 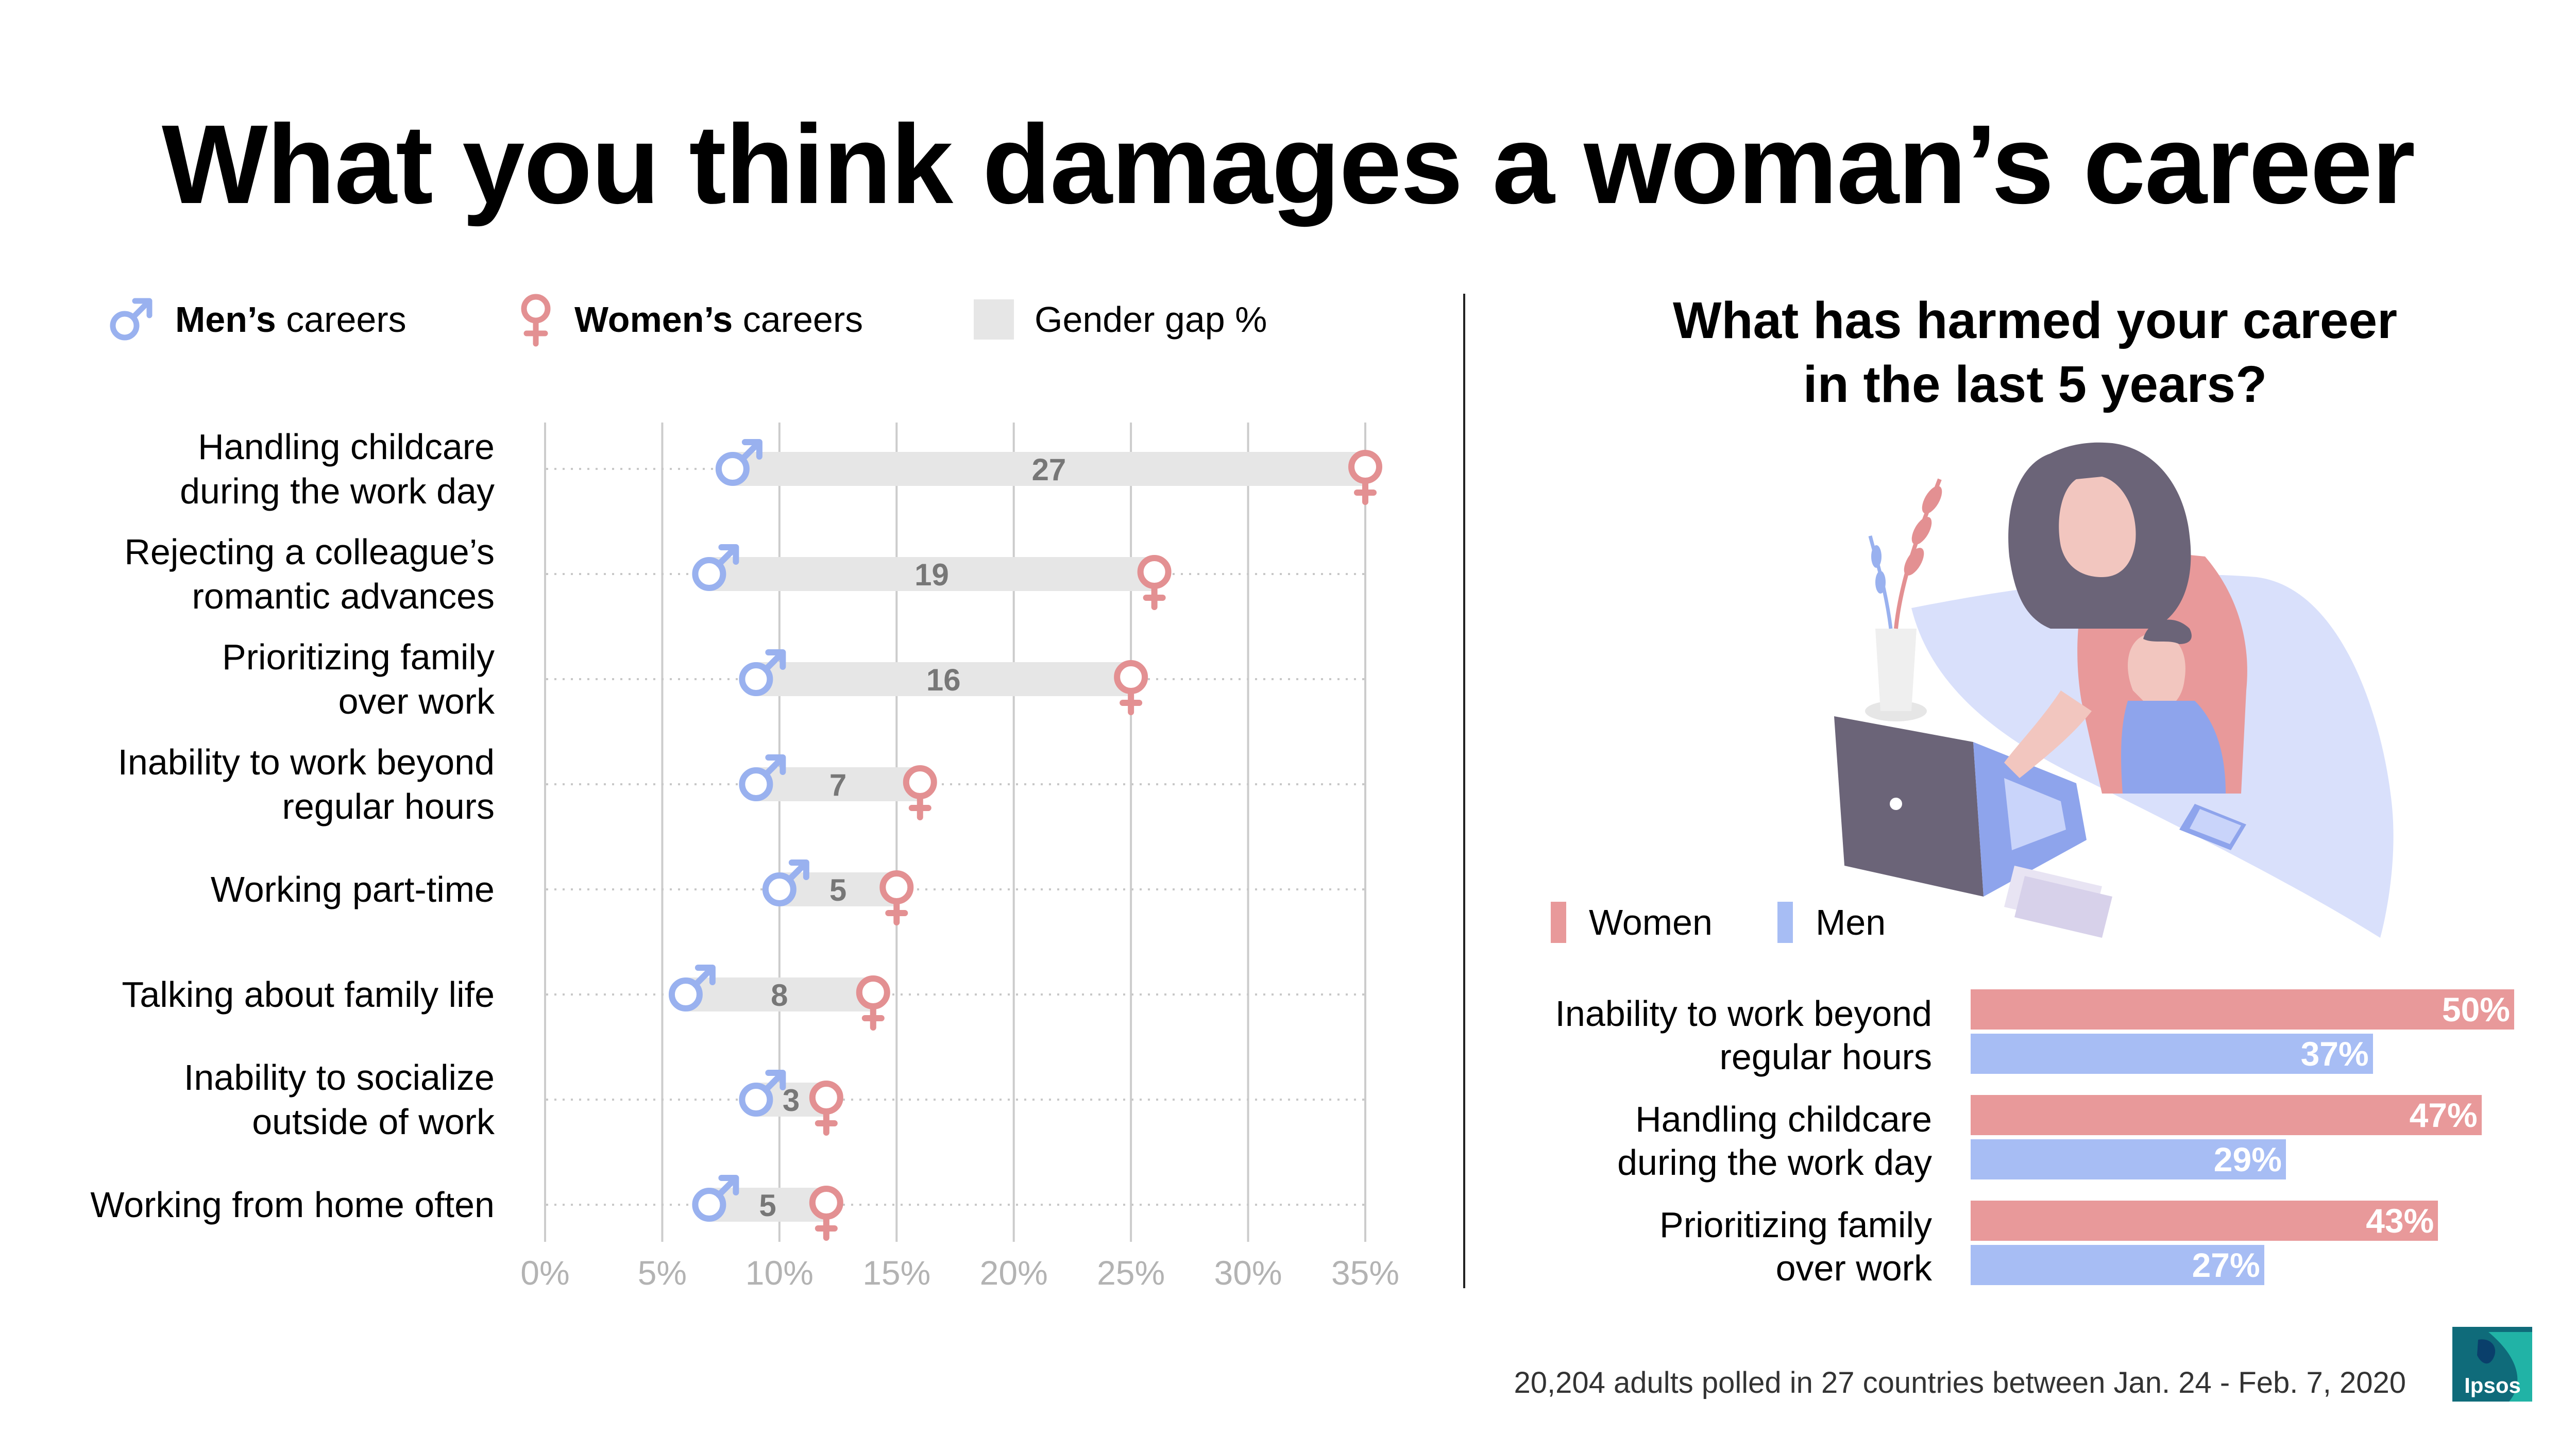 What do you see at coordinates (2204, 1221) in the screenshot?
I see `women-bar: 43%` at bounding box center [2204, 1221].